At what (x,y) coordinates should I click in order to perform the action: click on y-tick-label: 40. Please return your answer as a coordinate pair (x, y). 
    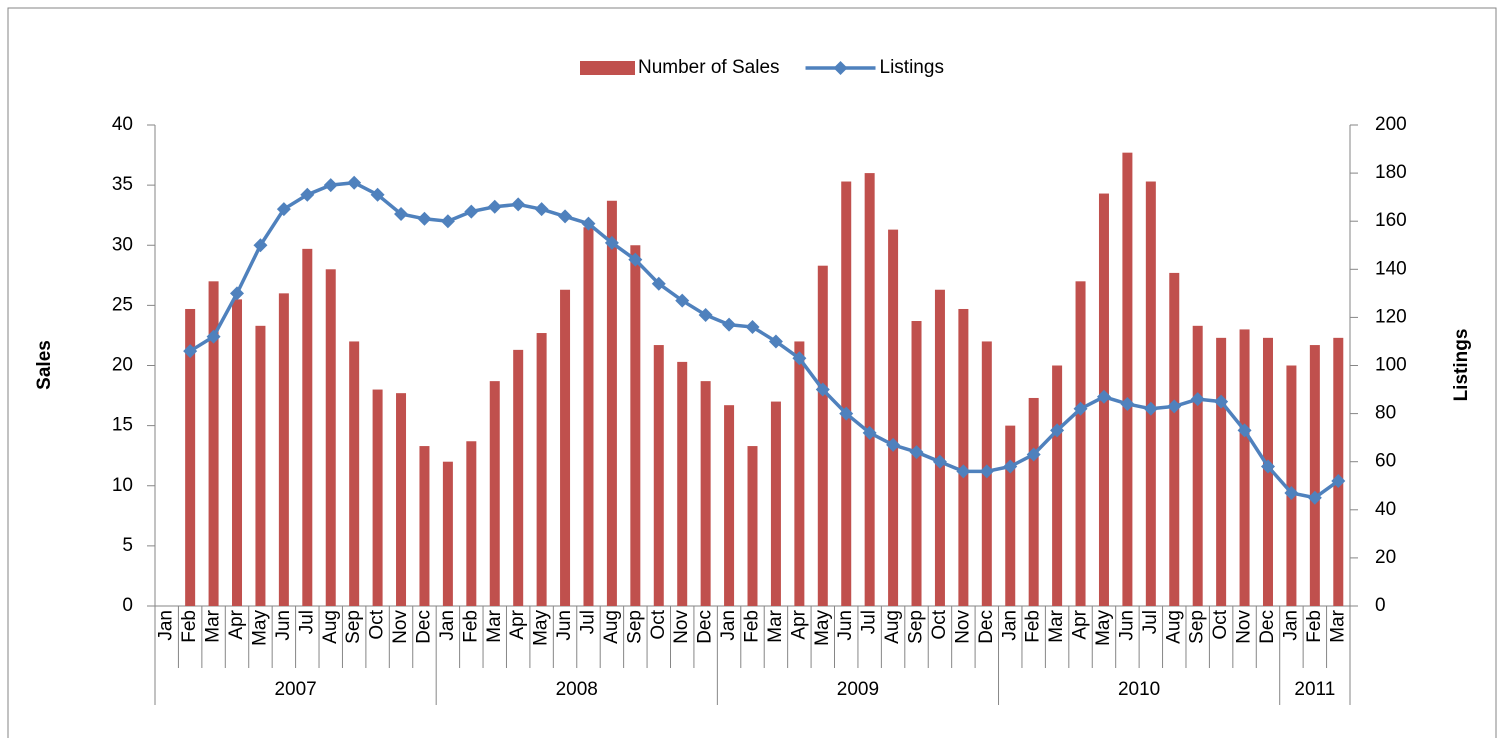
    Looking at the image, I should click on (122, 124).